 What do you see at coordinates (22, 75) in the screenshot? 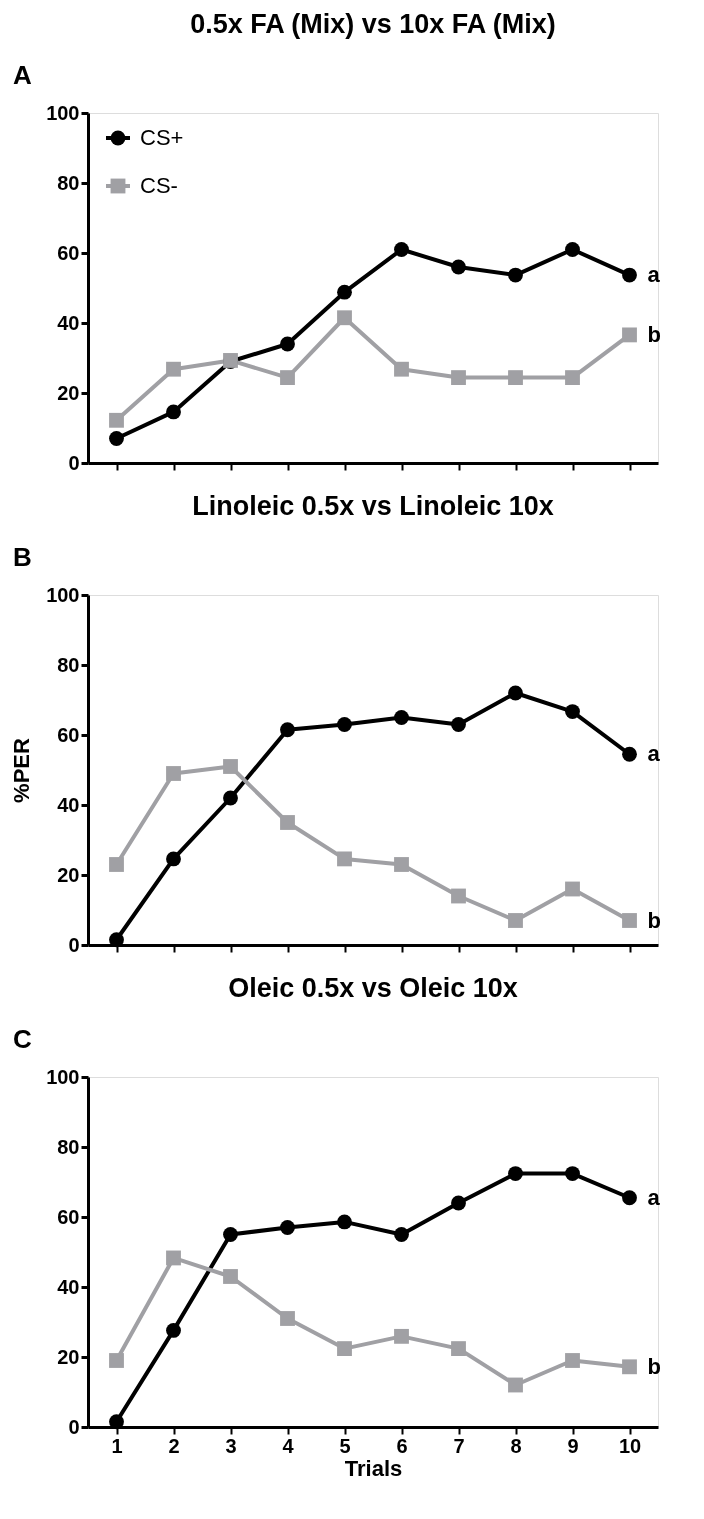
I see `text: A` at bounding box center [22, 75].